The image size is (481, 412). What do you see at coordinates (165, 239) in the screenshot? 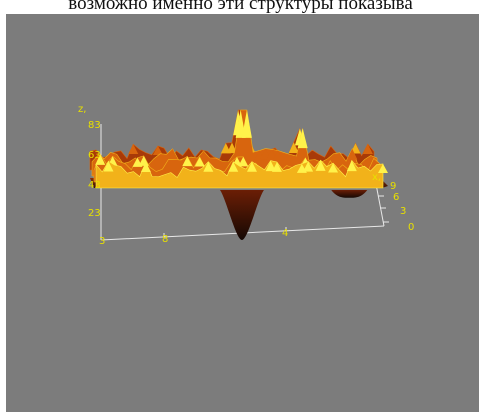
I see `front-tick-8: 8` at bounding box center [165, 239].